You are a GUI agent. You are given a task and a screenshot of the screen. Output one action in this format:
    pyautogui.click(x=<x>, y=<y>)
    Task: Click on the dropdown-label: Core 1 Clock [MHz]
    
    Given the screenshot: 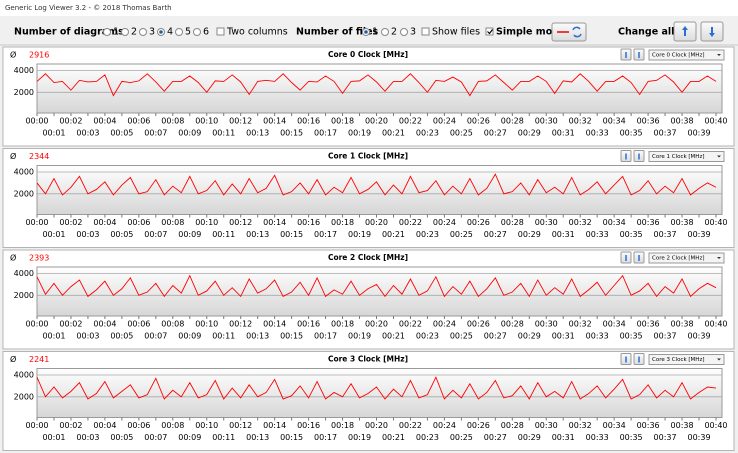 What is the action you would take?
    pyautogui.click(x=678, y=157)
    